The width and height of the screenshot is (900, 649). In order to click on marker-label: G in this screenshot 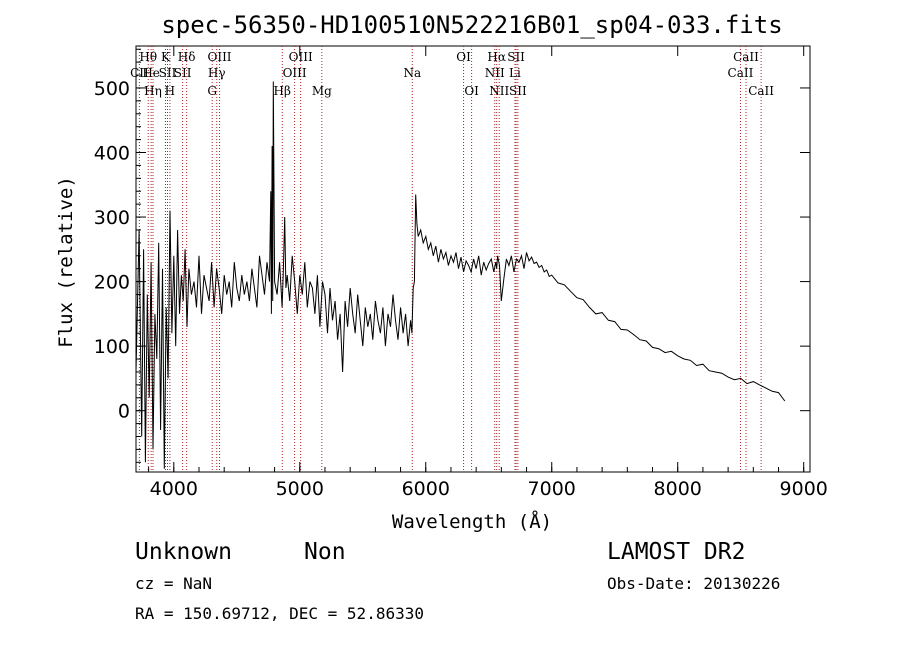, I will do `click(212, 91)`.